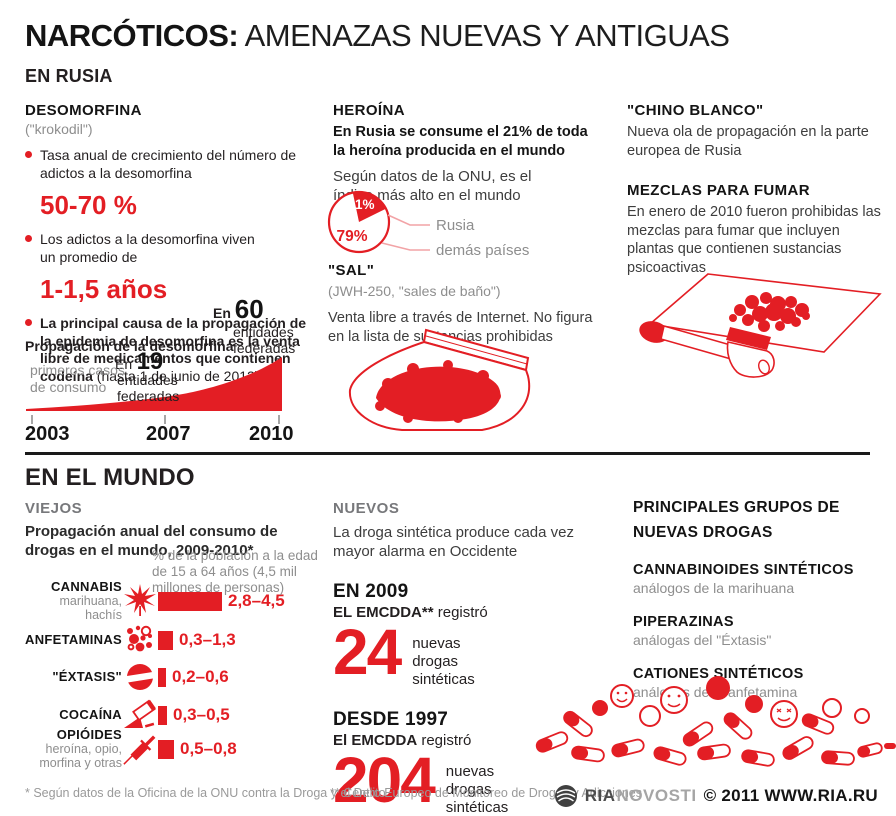  What do you see at coordinates (464, 612) in the screenshot?
I see `org-line-2009: EL EMCDDA** registró` at bounding box center [464, 612].